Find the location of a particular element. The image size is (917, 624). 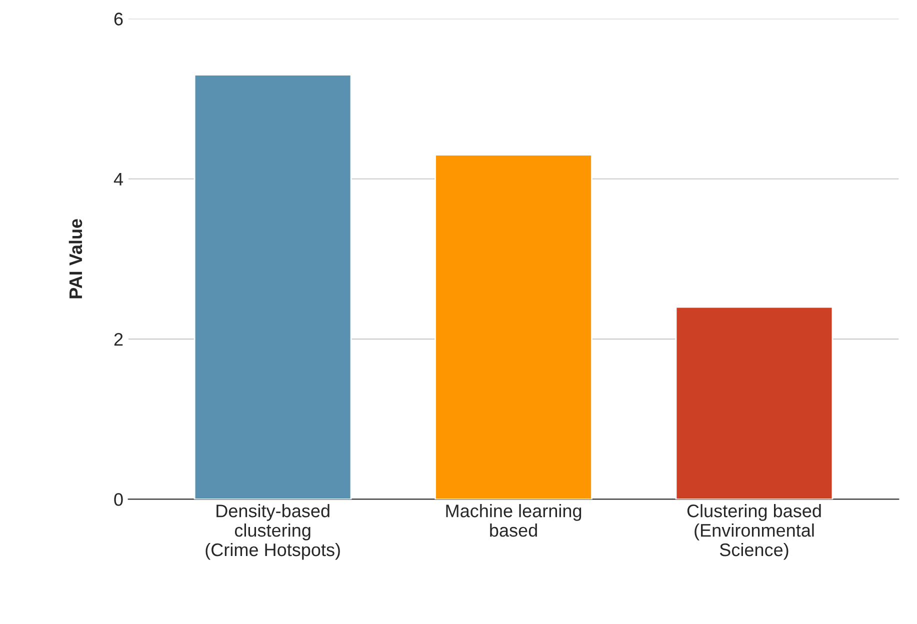

x-tick-label: Clustering based (Environmental Science) is located at coordinates (754, 532).